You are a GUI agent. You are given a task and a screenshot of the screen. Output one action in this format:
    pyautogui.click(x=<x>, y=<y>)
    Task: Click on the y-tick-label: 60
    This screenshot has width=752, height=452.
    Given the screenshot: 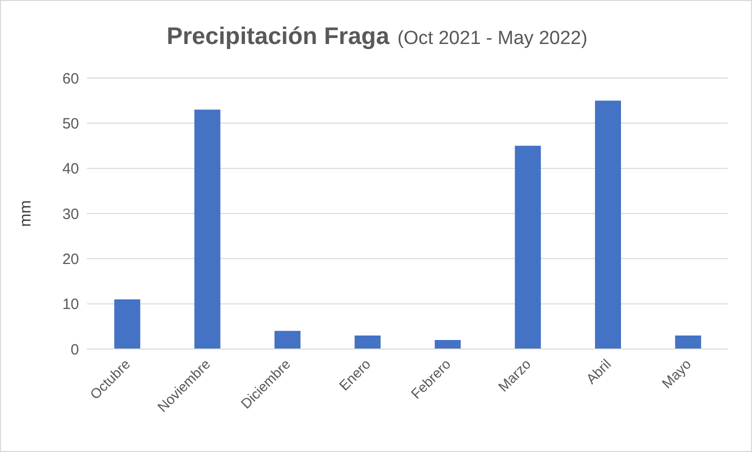 What is the action you would take?
    pyautogui.click(x=70, y=79)
    